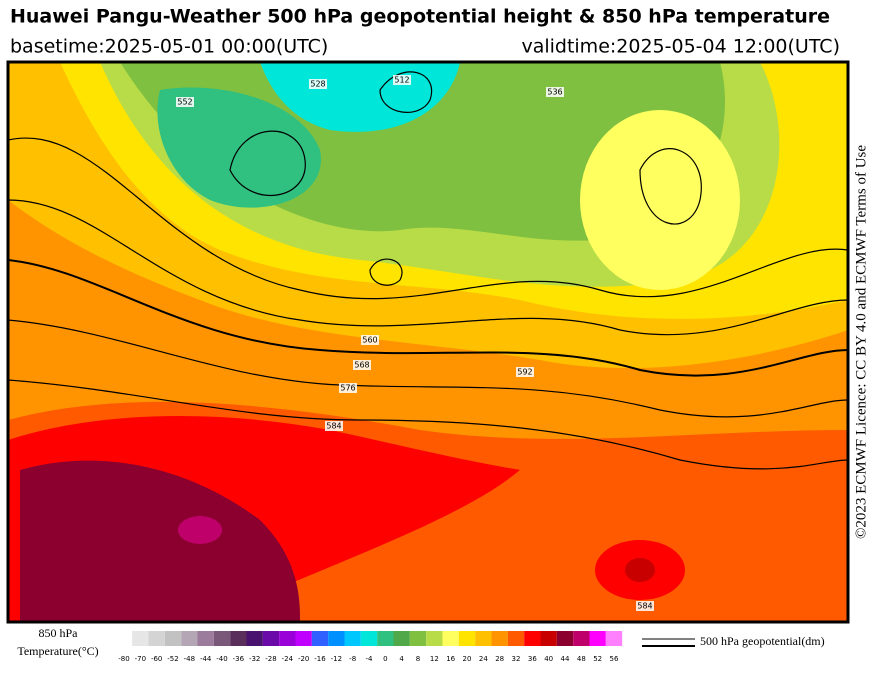 This screenshot has height=680, width=870. I want to click on colorbar-tick-label: -8, so click(352, 659).